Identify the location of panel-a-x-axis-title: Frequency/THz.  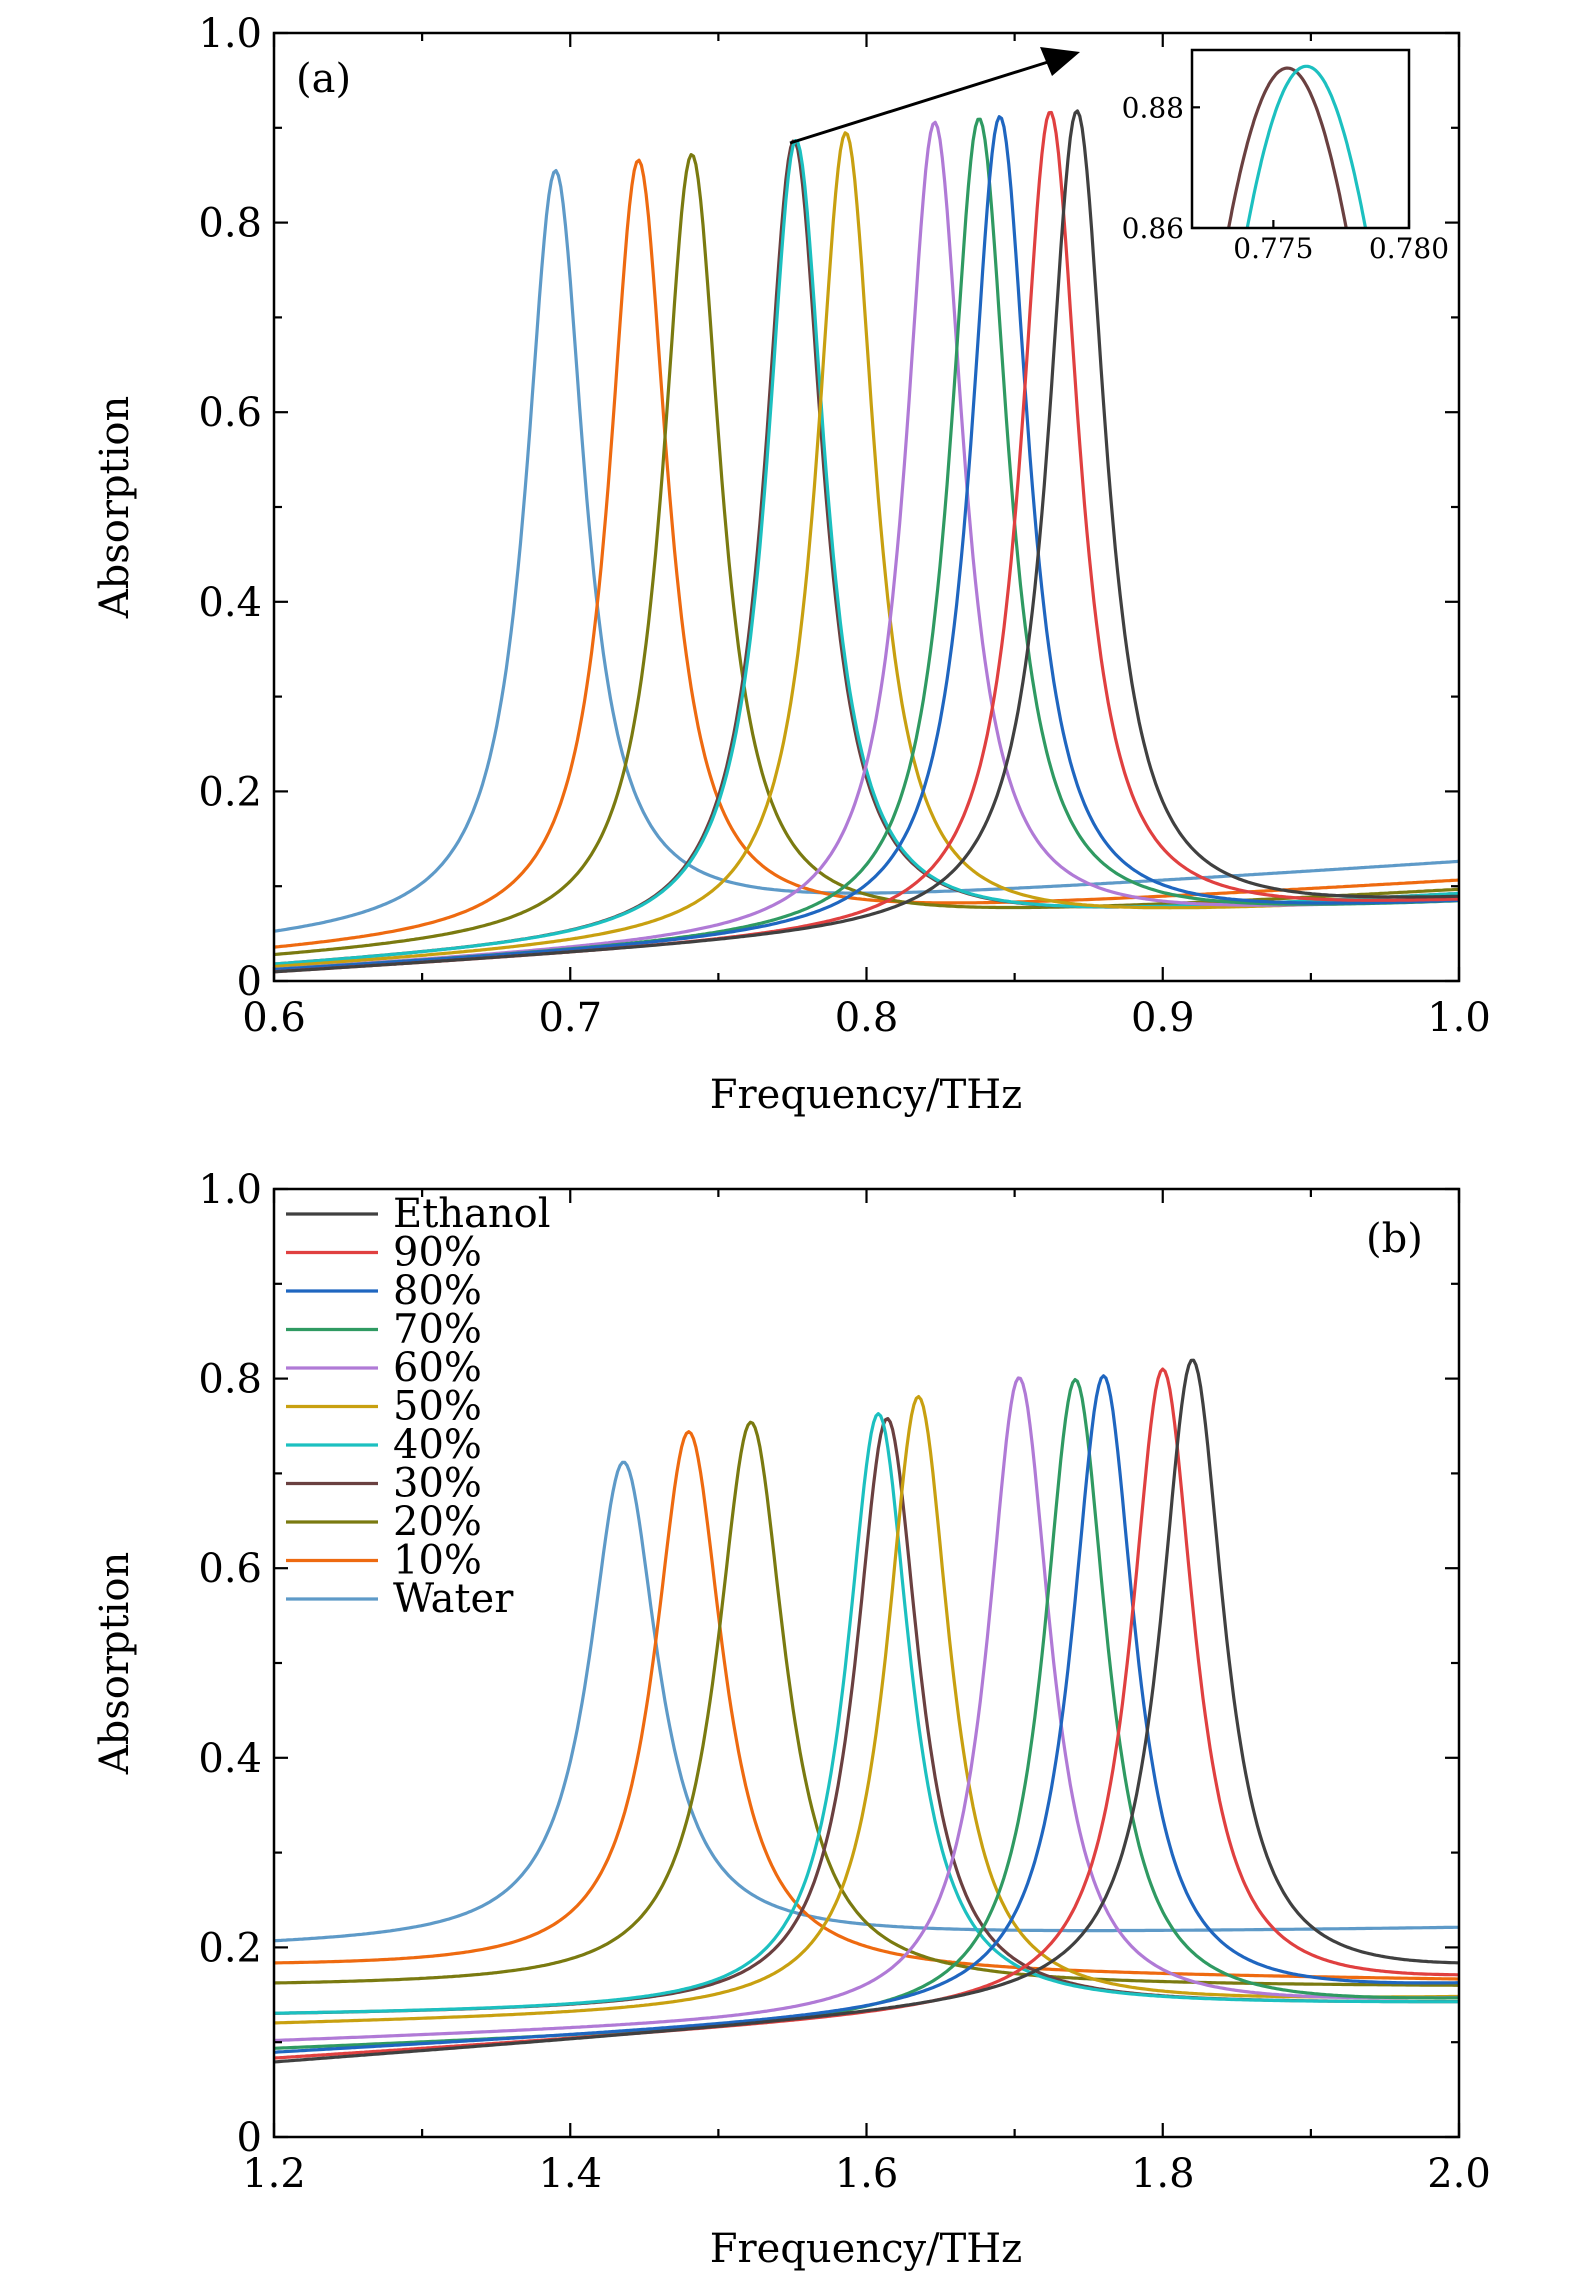
(866, 1095).